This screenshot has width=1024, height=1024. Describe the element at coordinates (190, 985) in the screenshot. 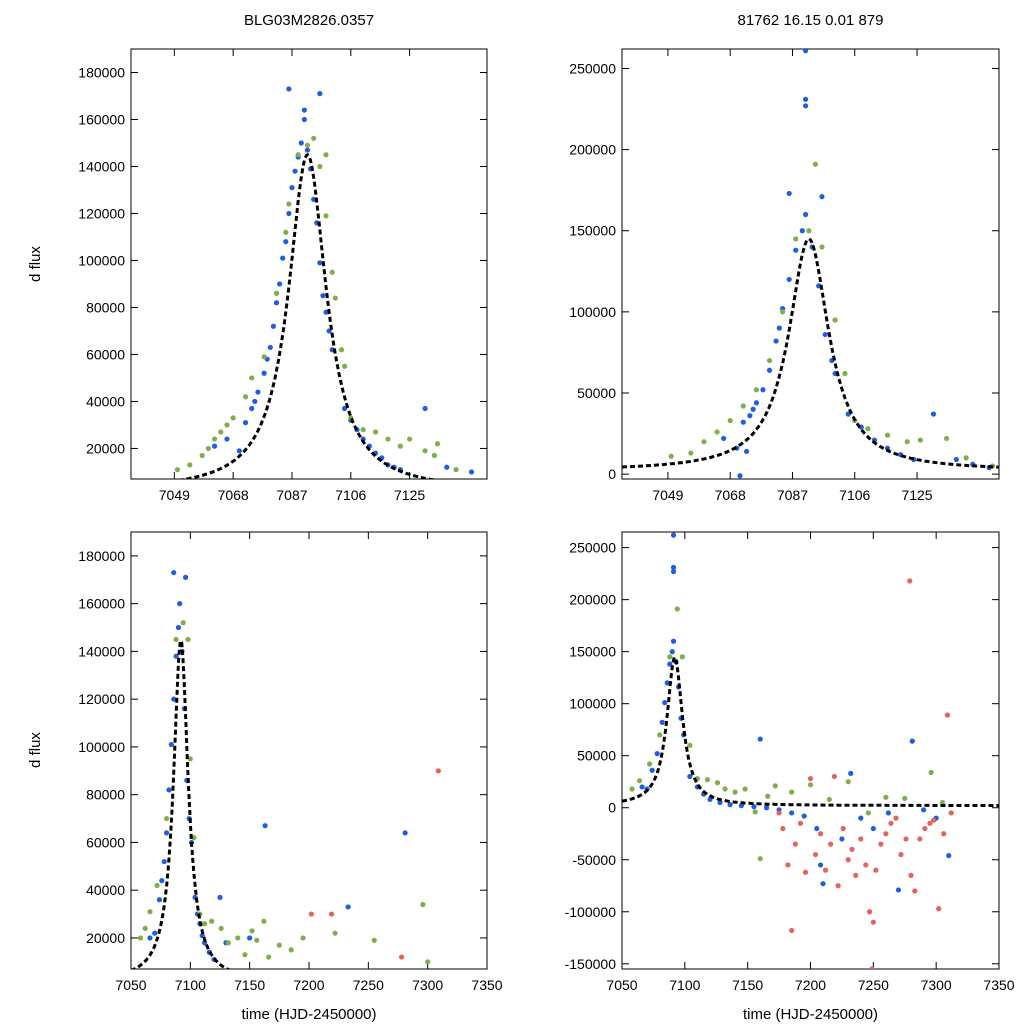

I see `x-tick-label: 7100` at that location.